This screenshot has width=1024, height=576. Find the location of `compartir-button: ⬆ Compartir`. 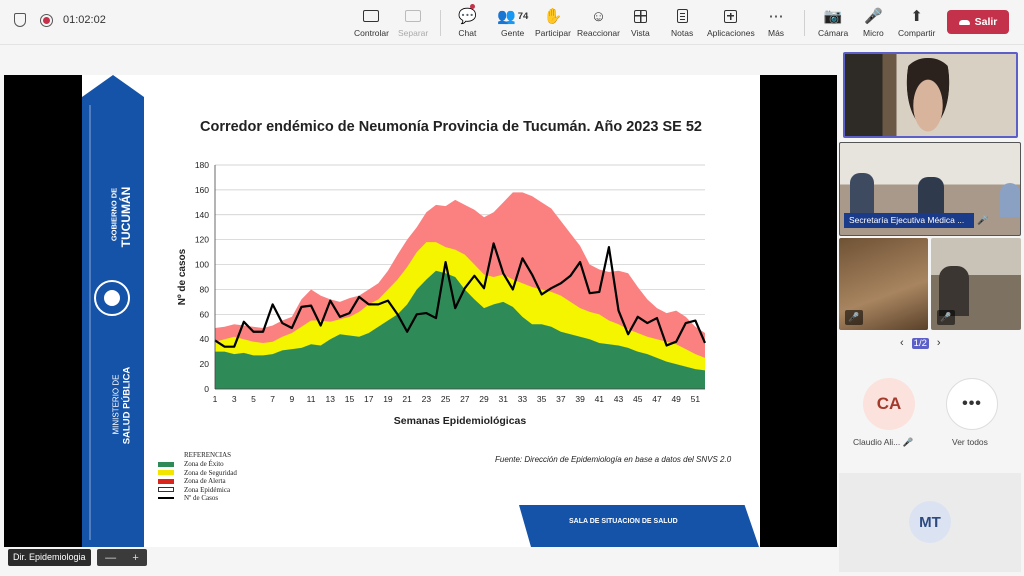

compartir-button: ⬆ Compartir is located at coordinates (916, 22).